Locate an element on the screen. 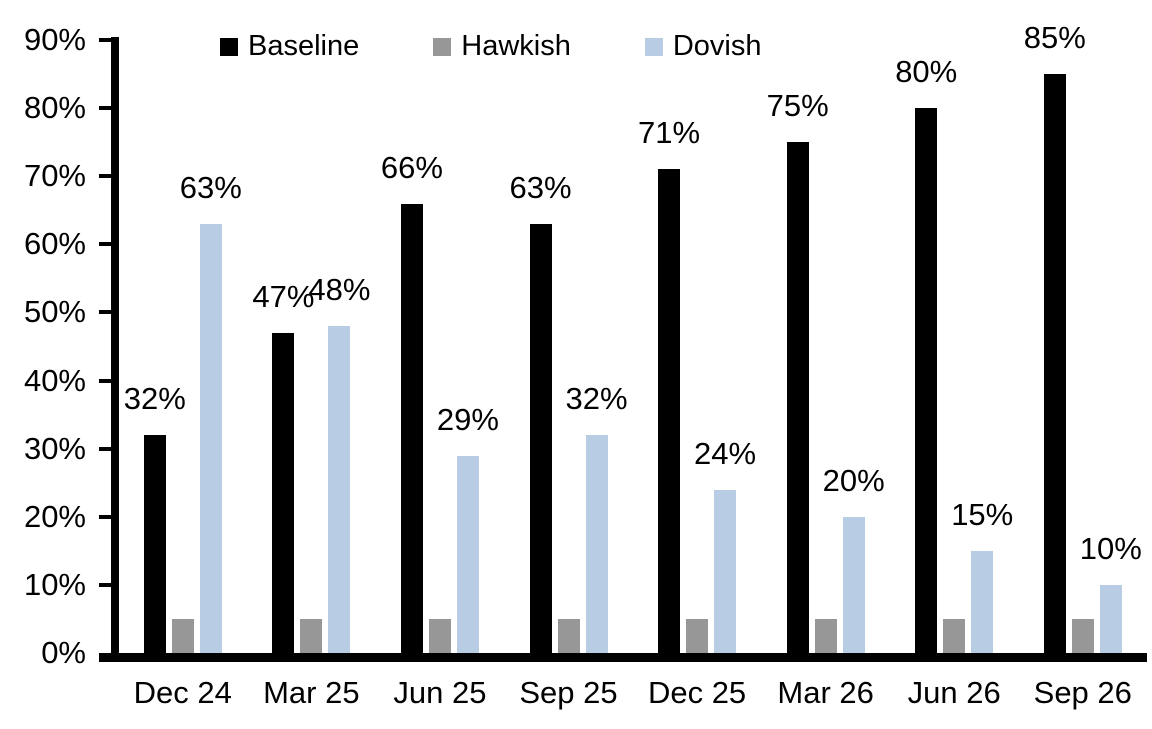 This screenshot has width=1152, height=729. data-label-dovish-jun-26: 15% is located at coordinates (982, 514).